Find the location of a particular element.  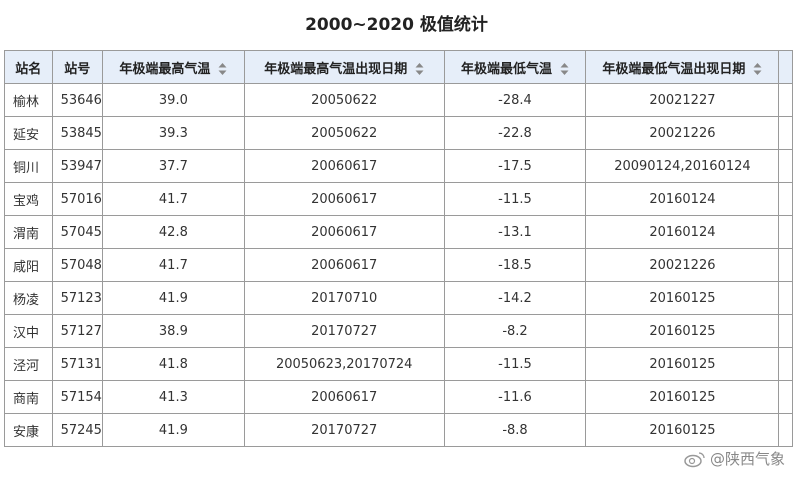

table-cell: 20170710 is located at coordinates (344, 298).